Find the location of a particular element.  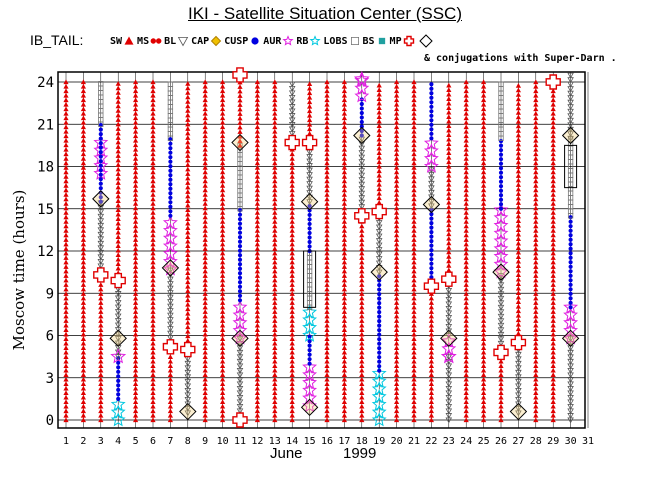

marker-aur is located at coordinates (361, 78).